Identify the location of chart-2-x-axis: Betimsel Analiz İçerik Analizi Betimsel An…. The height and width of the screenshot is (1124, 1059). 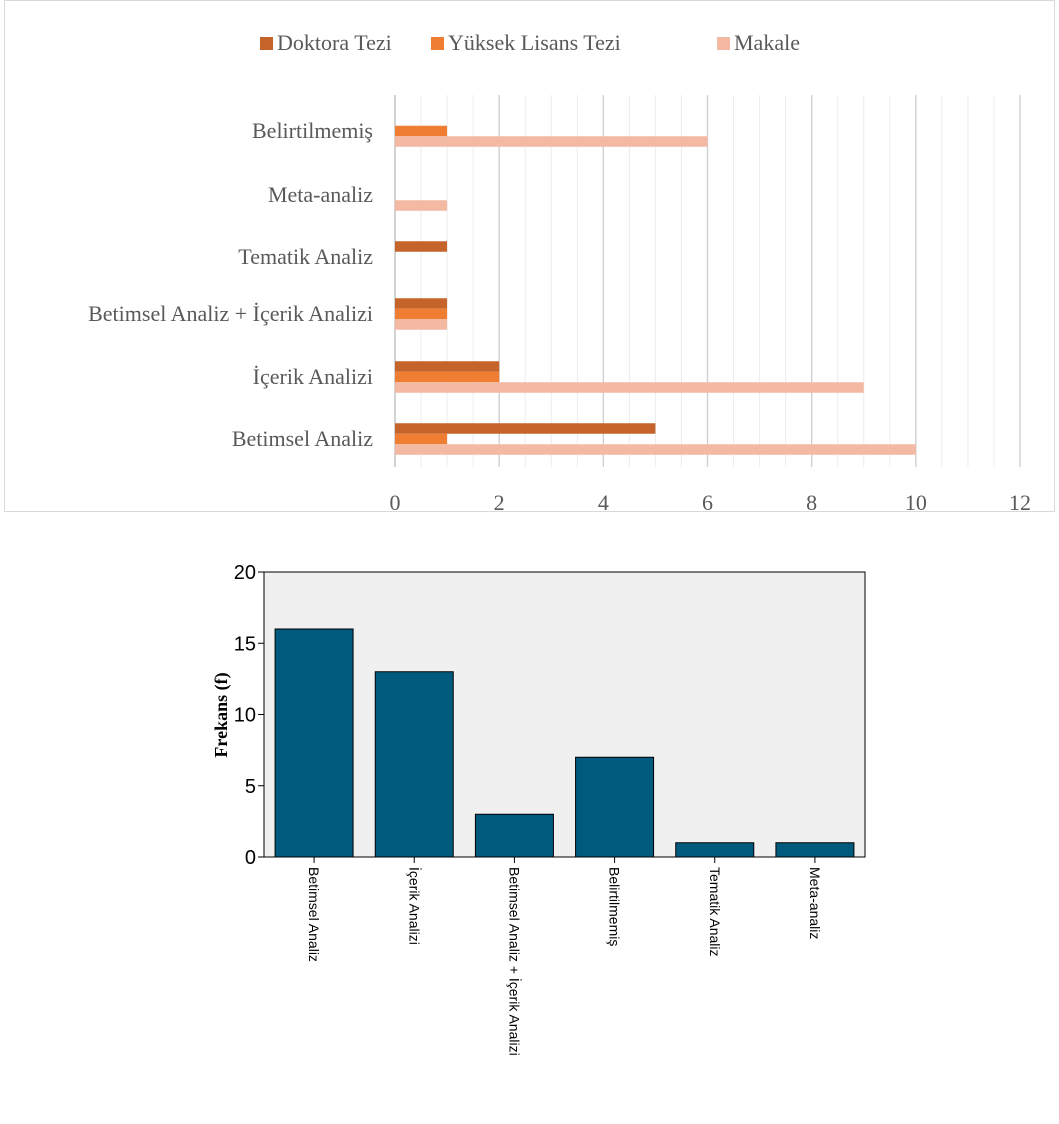
(564, 956).